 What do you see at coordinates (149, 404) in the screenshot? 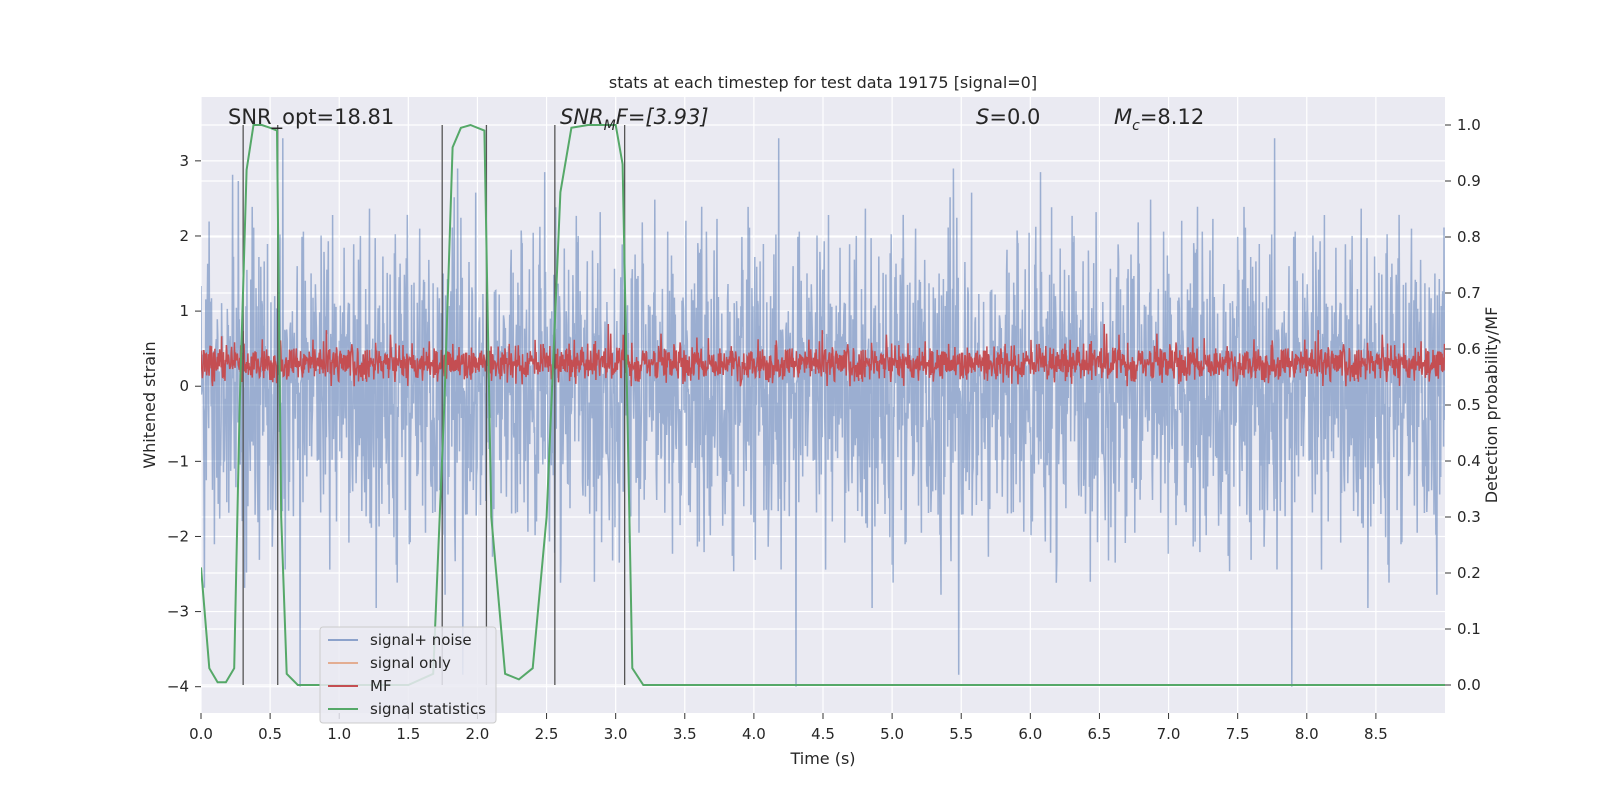
I see `y-axis-label: Whitened strain` at bounding box center [149, 404].